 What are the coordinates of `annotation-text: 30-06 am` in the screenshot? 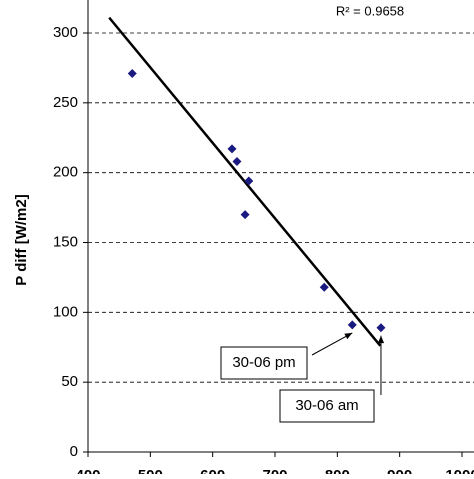 It's located at (326, 405).